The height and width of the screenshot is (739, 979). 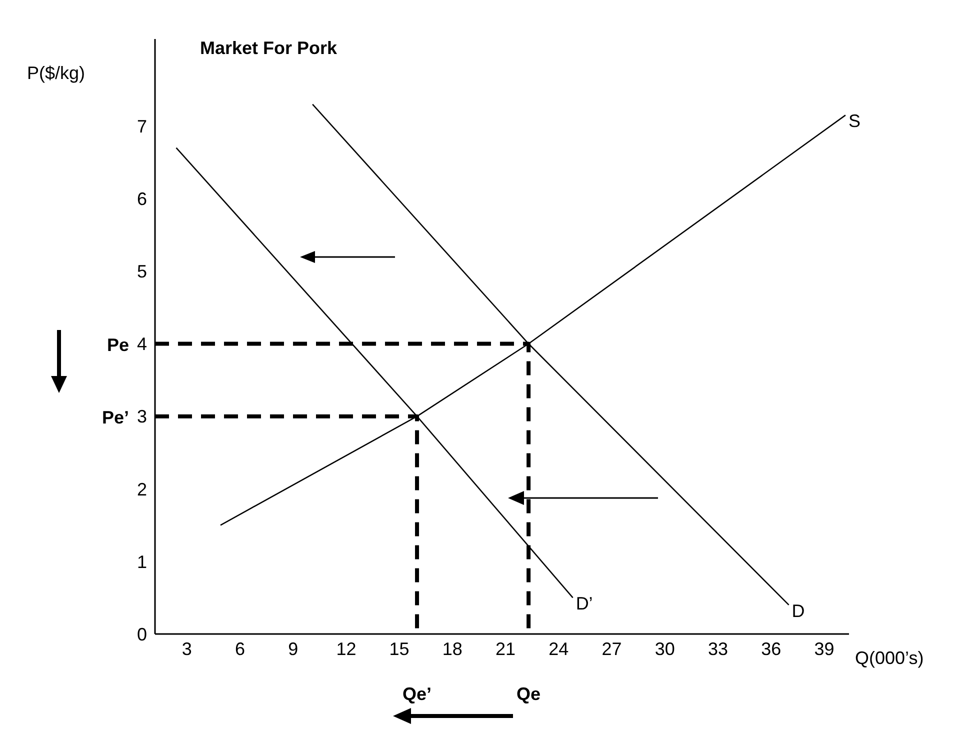 What do you see at coordinates (239, 648) in the screenshot?
I see `x-tick-label: 6` at bounding box center [239, 648].